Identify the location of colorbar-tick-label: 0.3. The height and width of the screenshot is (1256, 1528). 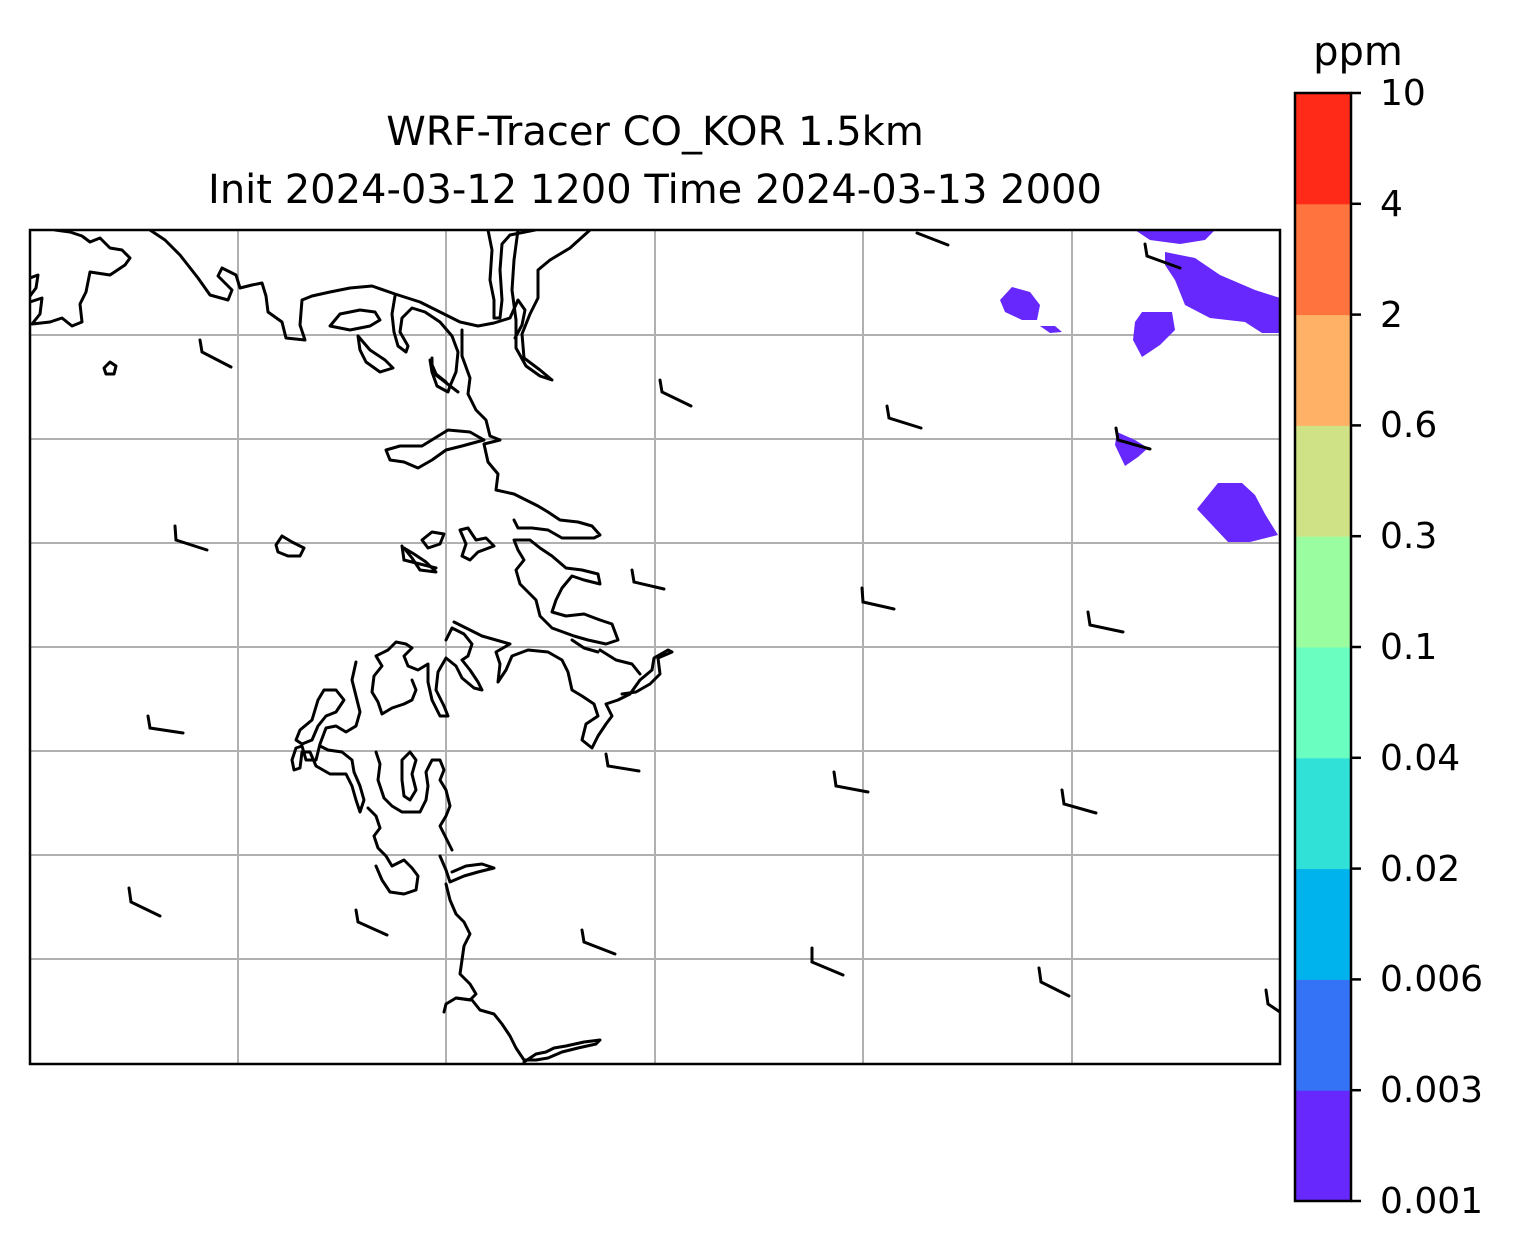
(1409, 537).